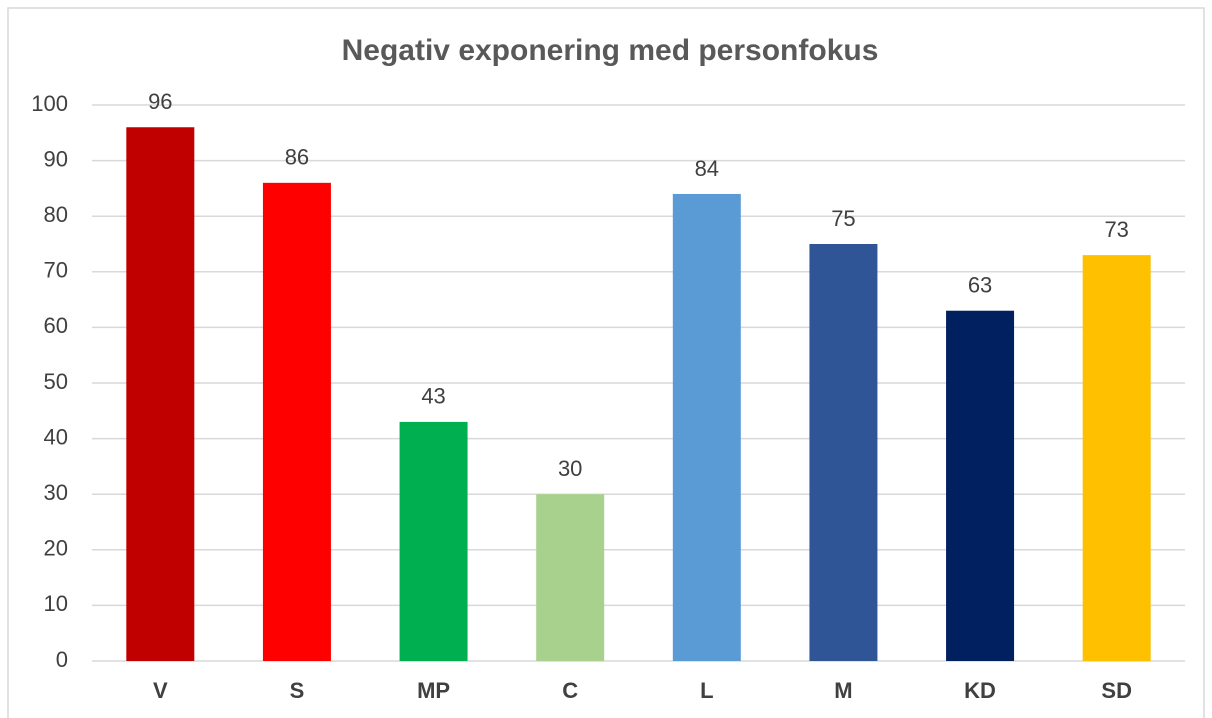  I want to click on x-tick-label: MP, so click(433, 690).